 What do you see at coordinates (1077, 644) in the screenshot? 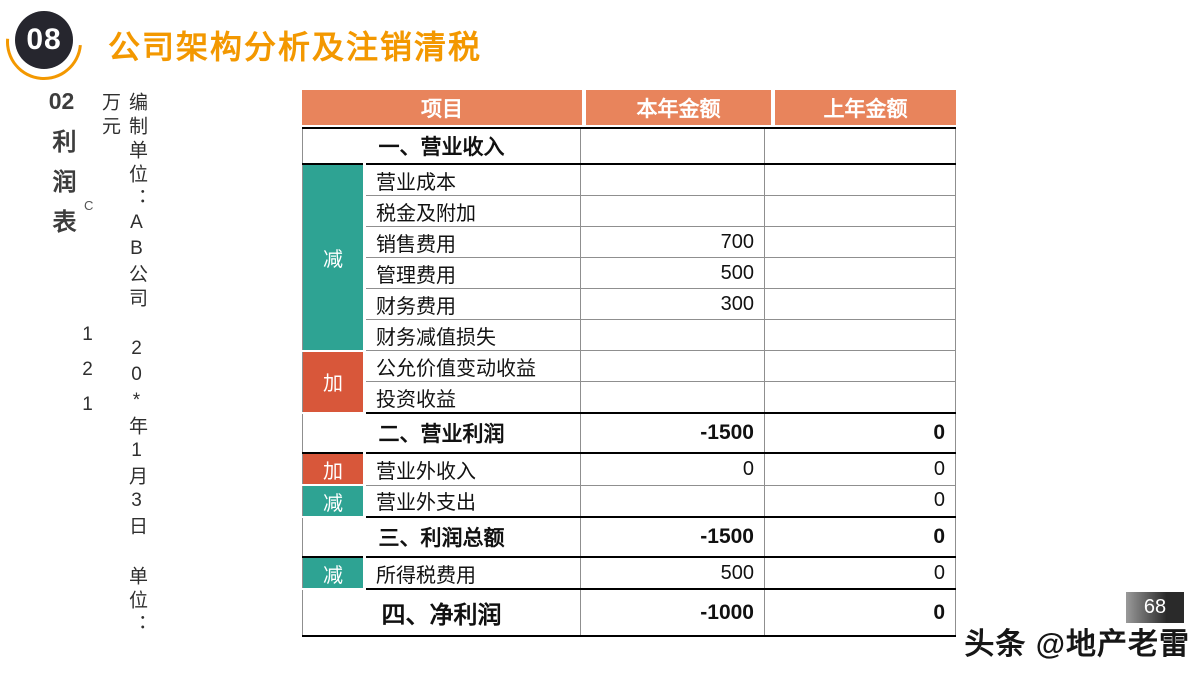
I see `watermark-text: 头条 @地产老雷` at bounding box center [1077, 644].